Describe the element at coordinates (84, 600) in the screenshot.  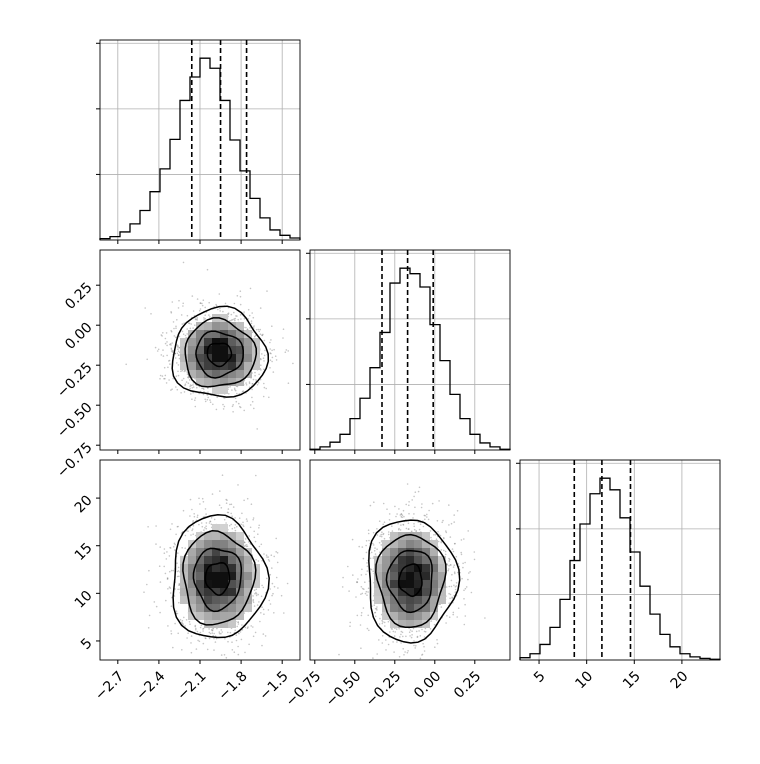
I see `y-tick-label: 10` at that location.